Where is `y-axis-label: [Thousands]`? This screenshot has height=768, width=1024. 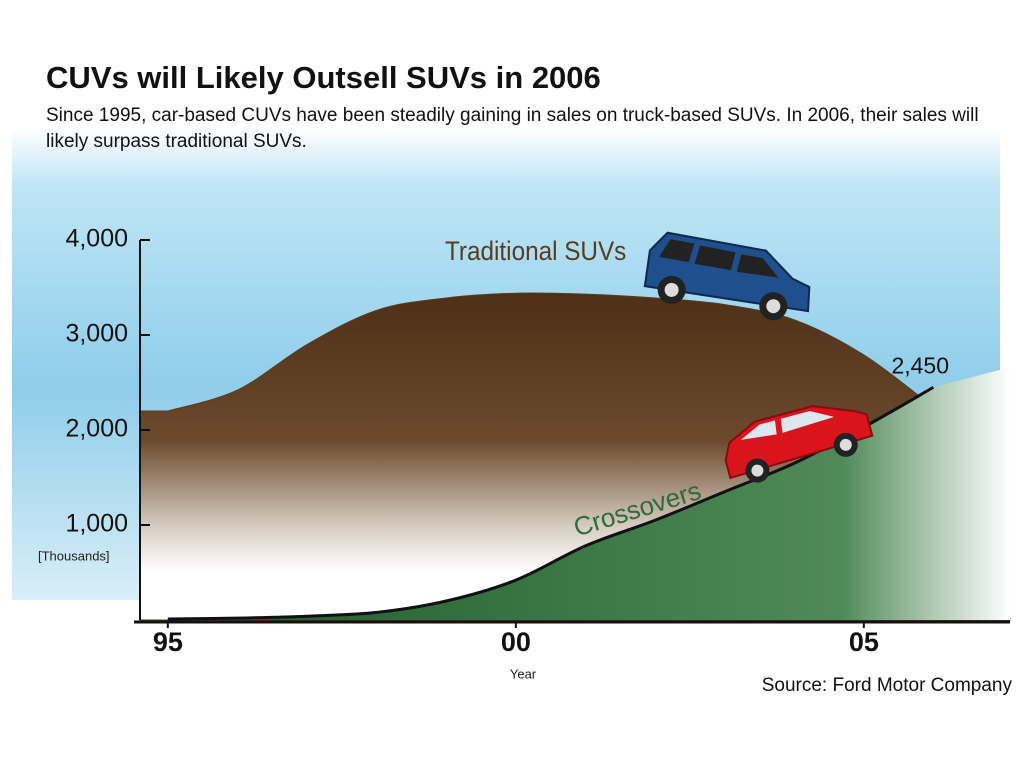 y-axis-label: [Thousands] is located at coordinates (74, 555).